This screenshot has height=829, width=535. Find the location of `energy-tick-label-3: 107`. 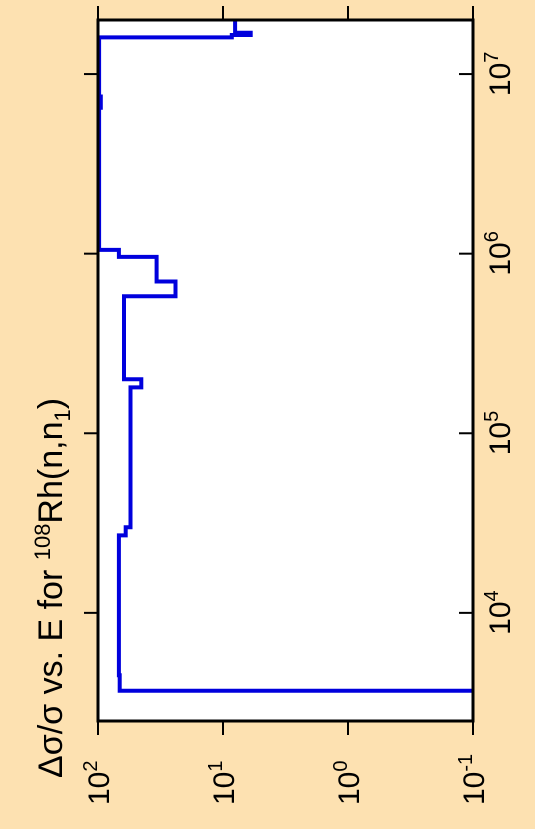

energy-tick-label-3: 107 is located at coordinates (499, 74).